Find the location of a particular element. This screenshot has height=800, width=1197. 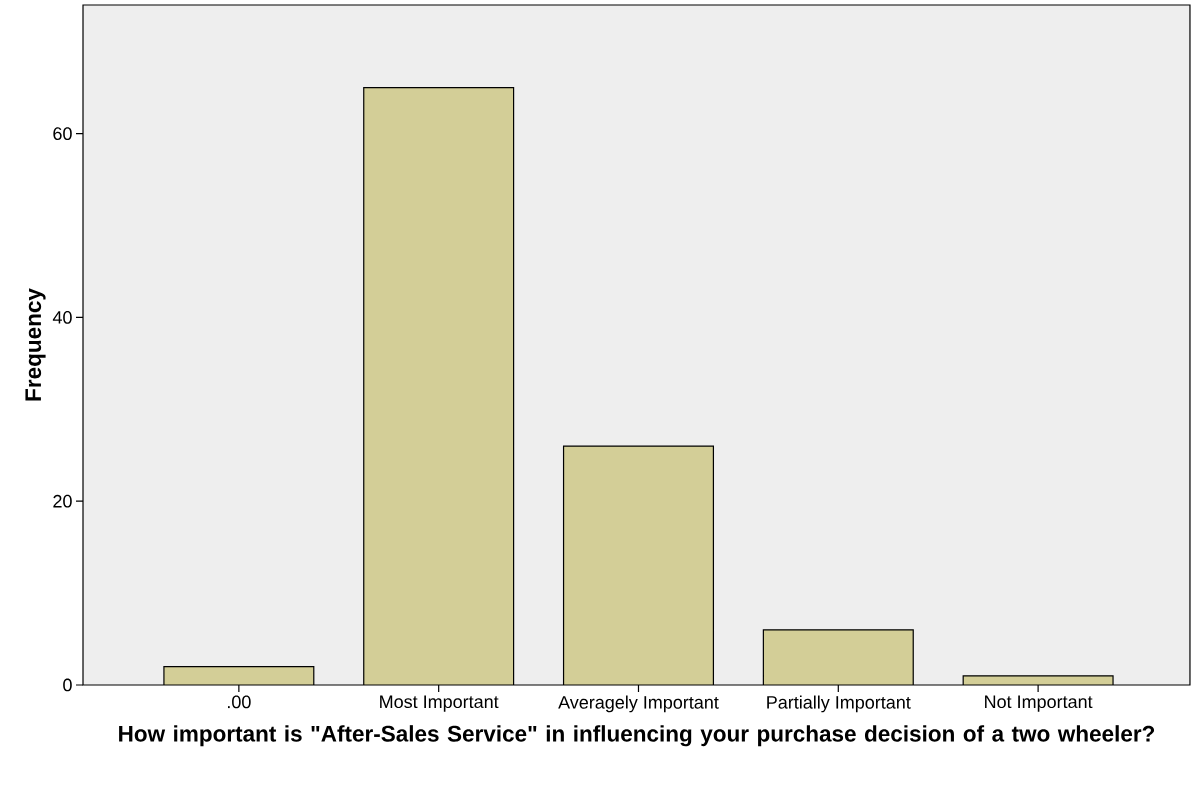

y-tick-label: 60 is located at coordinates (62, 134).